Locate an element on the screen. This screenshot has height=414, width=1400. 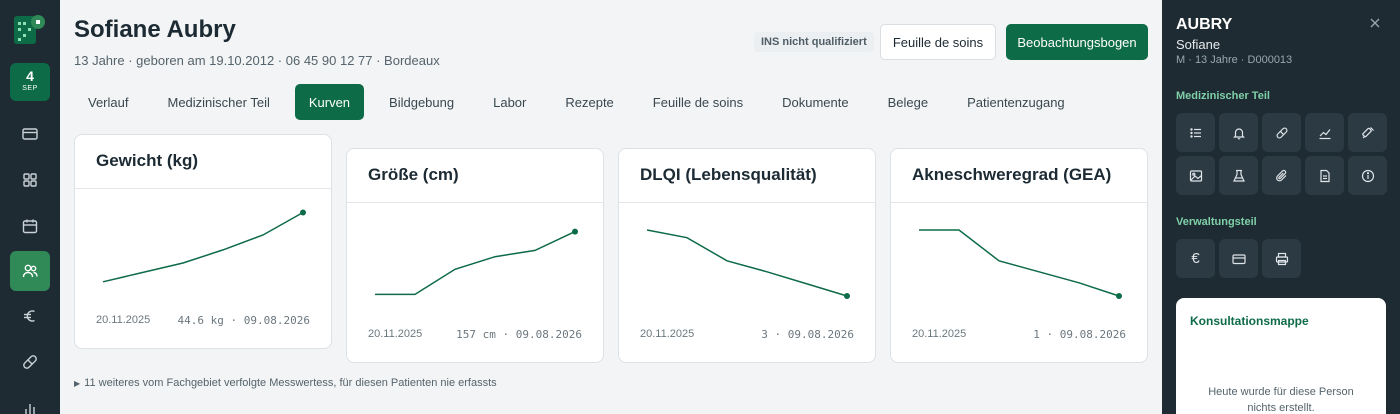
euro-icon: € is located at coordinates (1195, 258).